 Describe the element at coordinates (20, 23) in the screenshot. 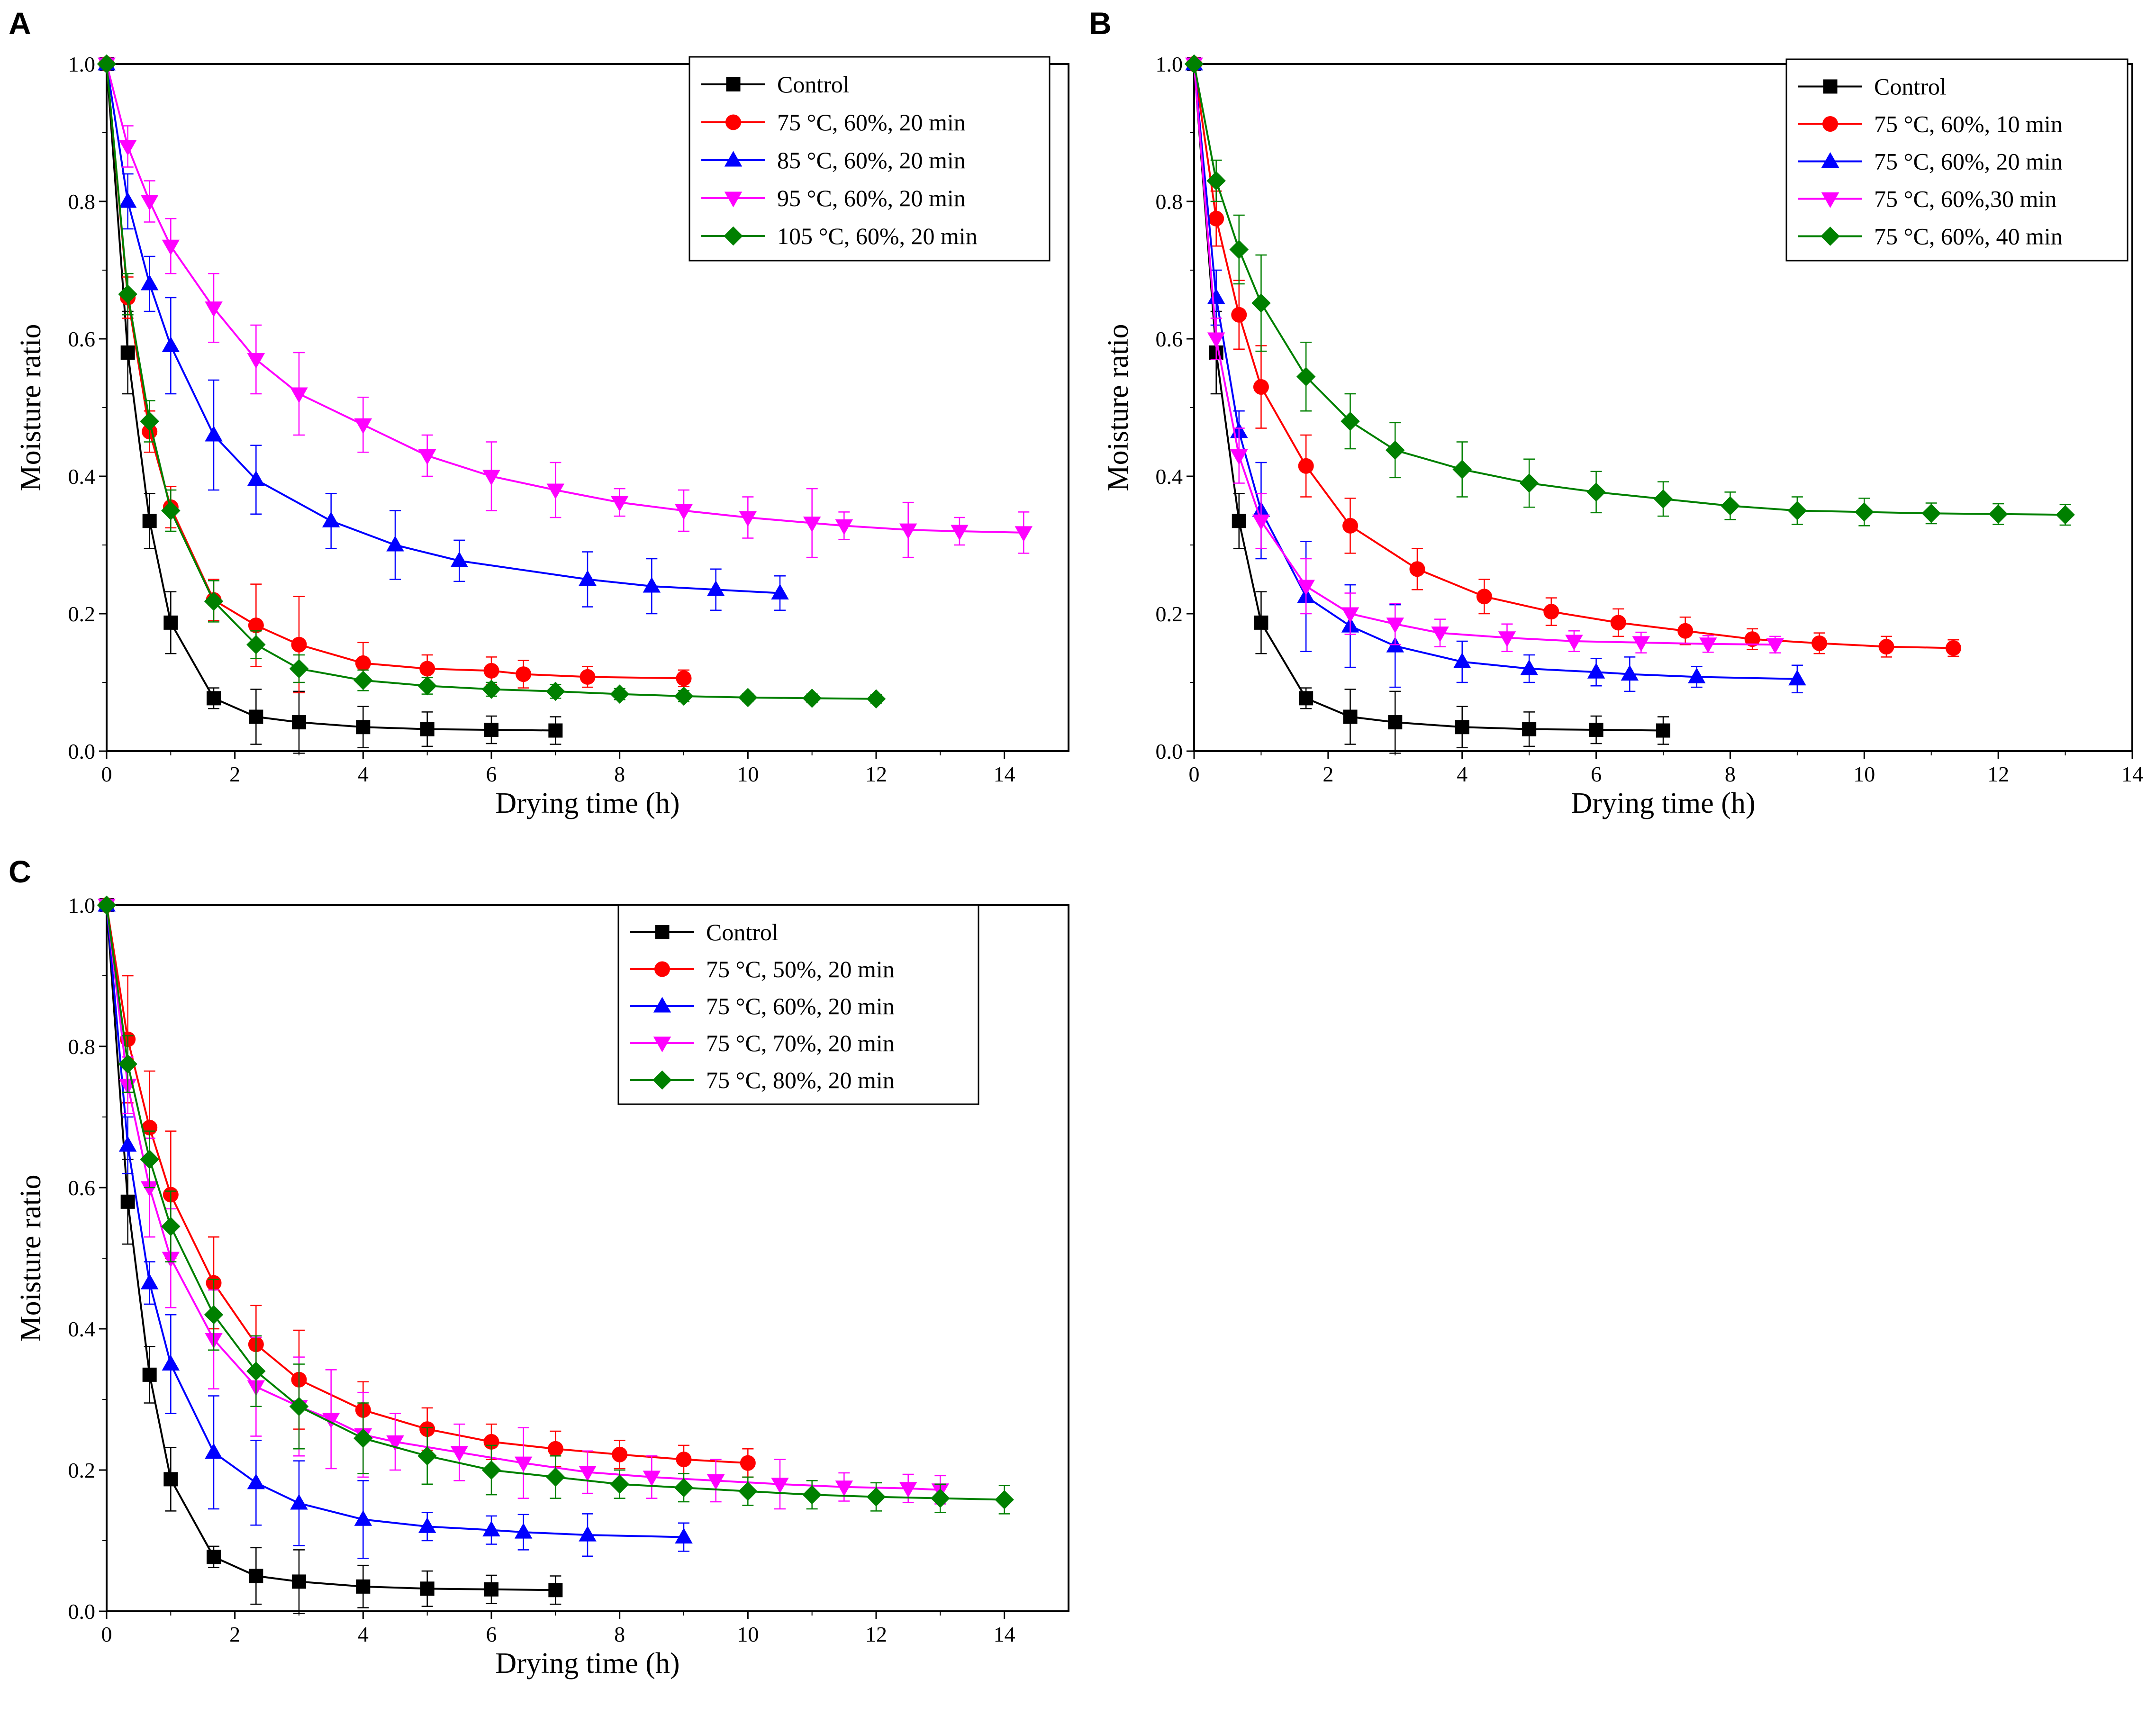

I see `panel-letter-a: A` at that location.